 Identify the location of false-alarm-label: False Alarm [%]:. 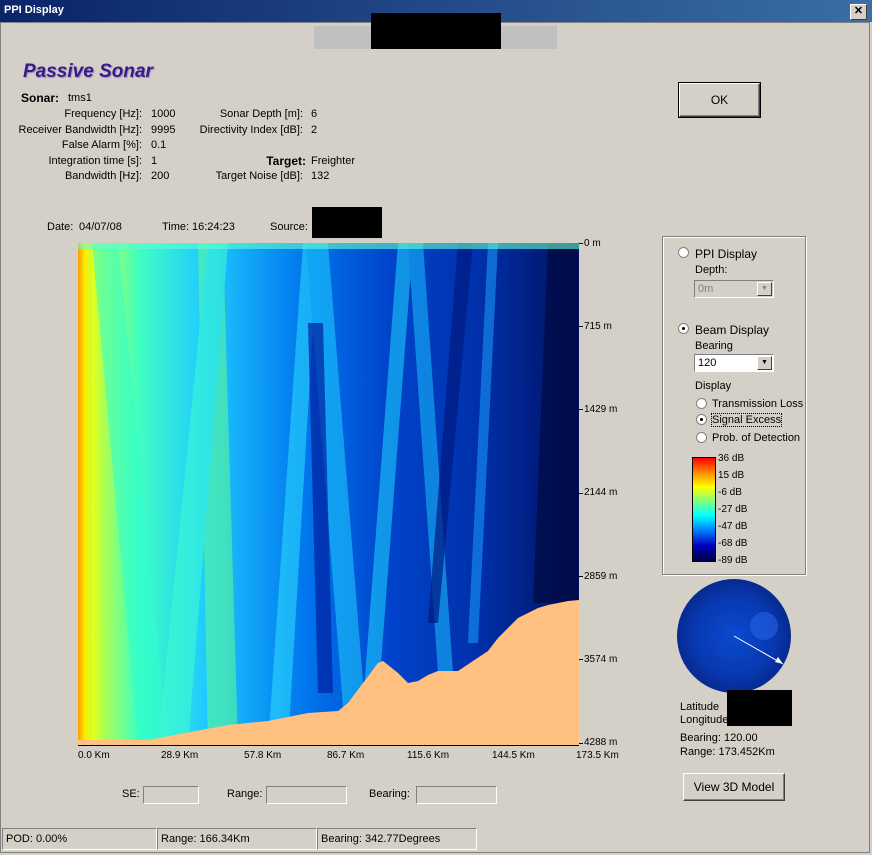
(101, 145).